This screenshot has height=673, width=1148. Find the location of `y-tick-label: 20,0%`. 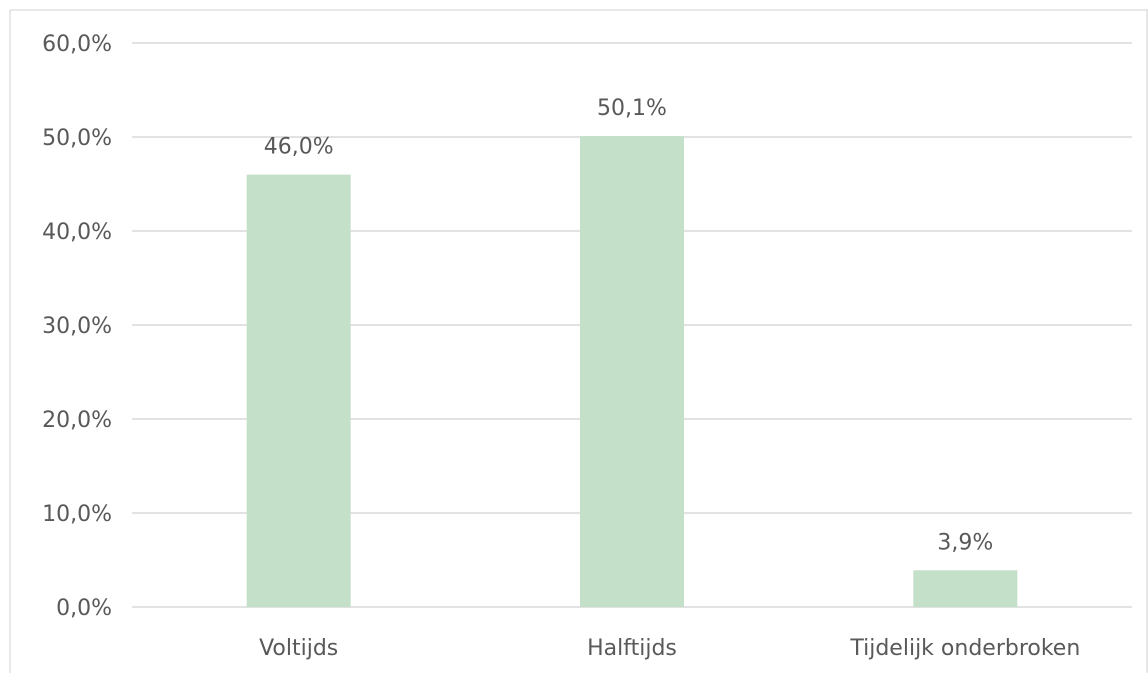

y-tick-label: 20,0% is located at coordinates (77, 420).